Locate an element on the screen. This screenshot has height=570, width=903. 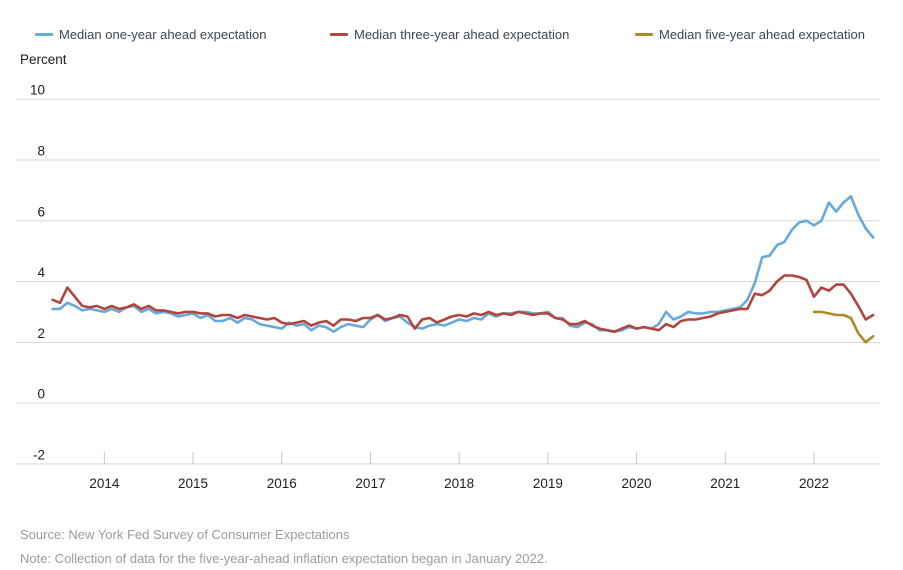
x-tick-label-2017: 2017 is located at coordinates (370, 483).